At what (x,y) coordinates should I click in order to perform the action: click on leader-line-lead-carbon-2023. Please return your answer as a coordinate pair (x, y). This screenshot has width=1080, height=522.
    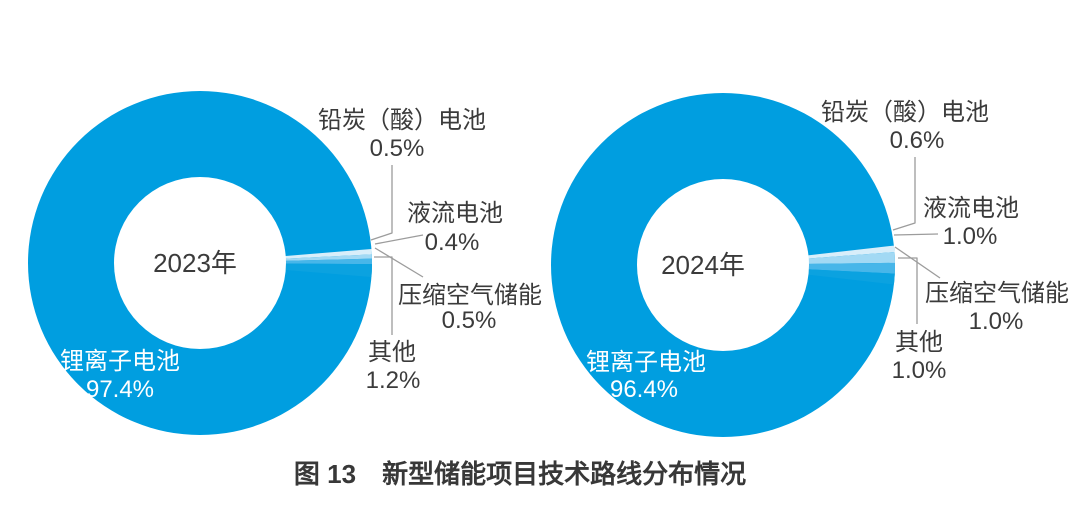
    Looking at the image, I should click on (381, 203).